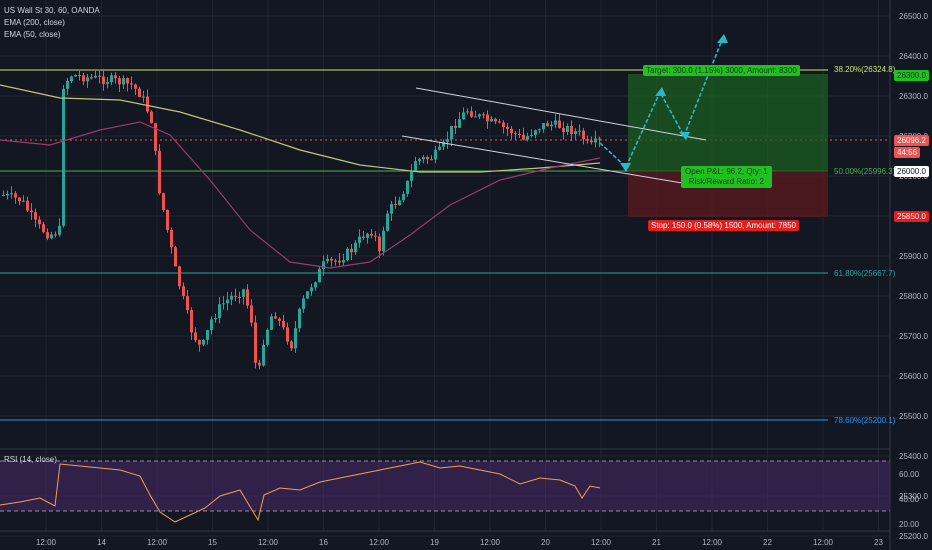 This screenshot has width=932, height=550. Describe the element at coordinates (554, 161) in the screenshot. I see `channel-lower-line` at that location.